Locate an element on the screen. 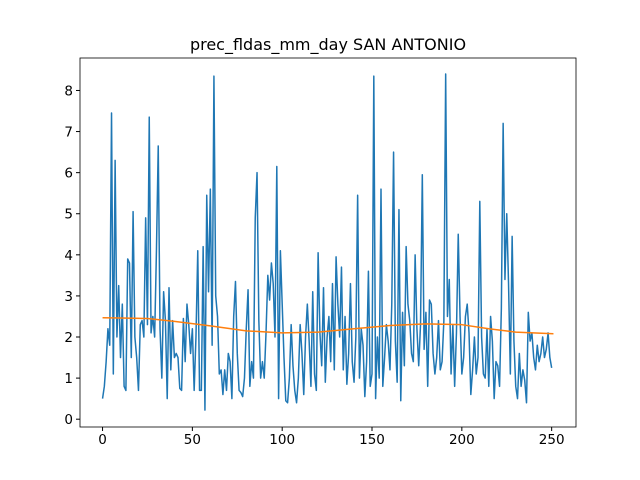 The height and width of the screenshot is (480, 640). y-tick-label: 5 is located at coordinates (68, 215).